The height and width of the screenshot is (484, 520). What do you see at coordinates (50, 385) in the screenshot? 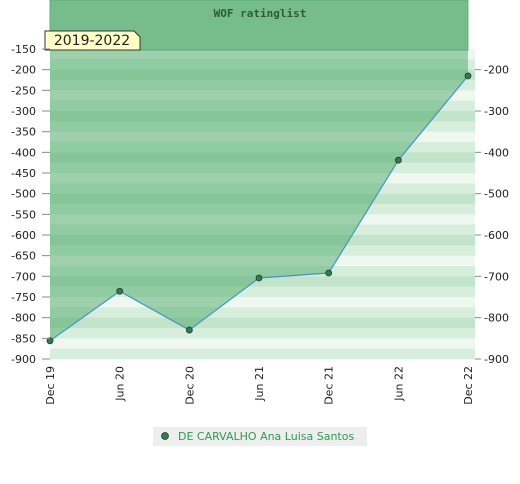
I see `x-tick-label: Dec 19` at bounding box center [50, 385].